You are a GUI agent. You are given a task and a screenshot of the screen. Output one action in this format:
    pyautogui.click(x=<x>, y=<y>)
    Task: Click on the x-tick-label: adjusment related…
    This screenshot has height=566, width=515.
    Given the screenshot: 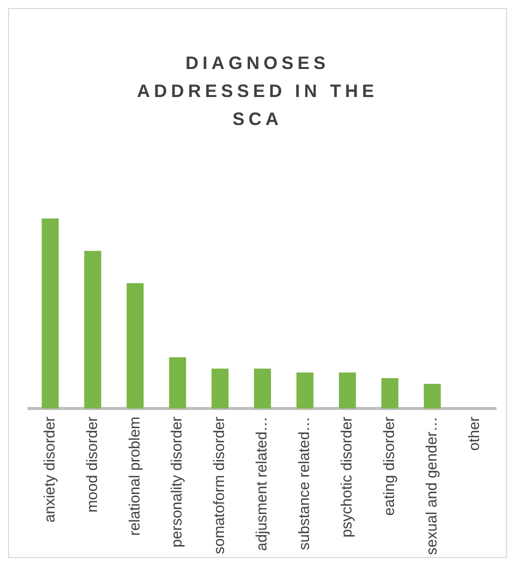 What is the action you would take?
    pyautogui.click(x=262, y=483)
    